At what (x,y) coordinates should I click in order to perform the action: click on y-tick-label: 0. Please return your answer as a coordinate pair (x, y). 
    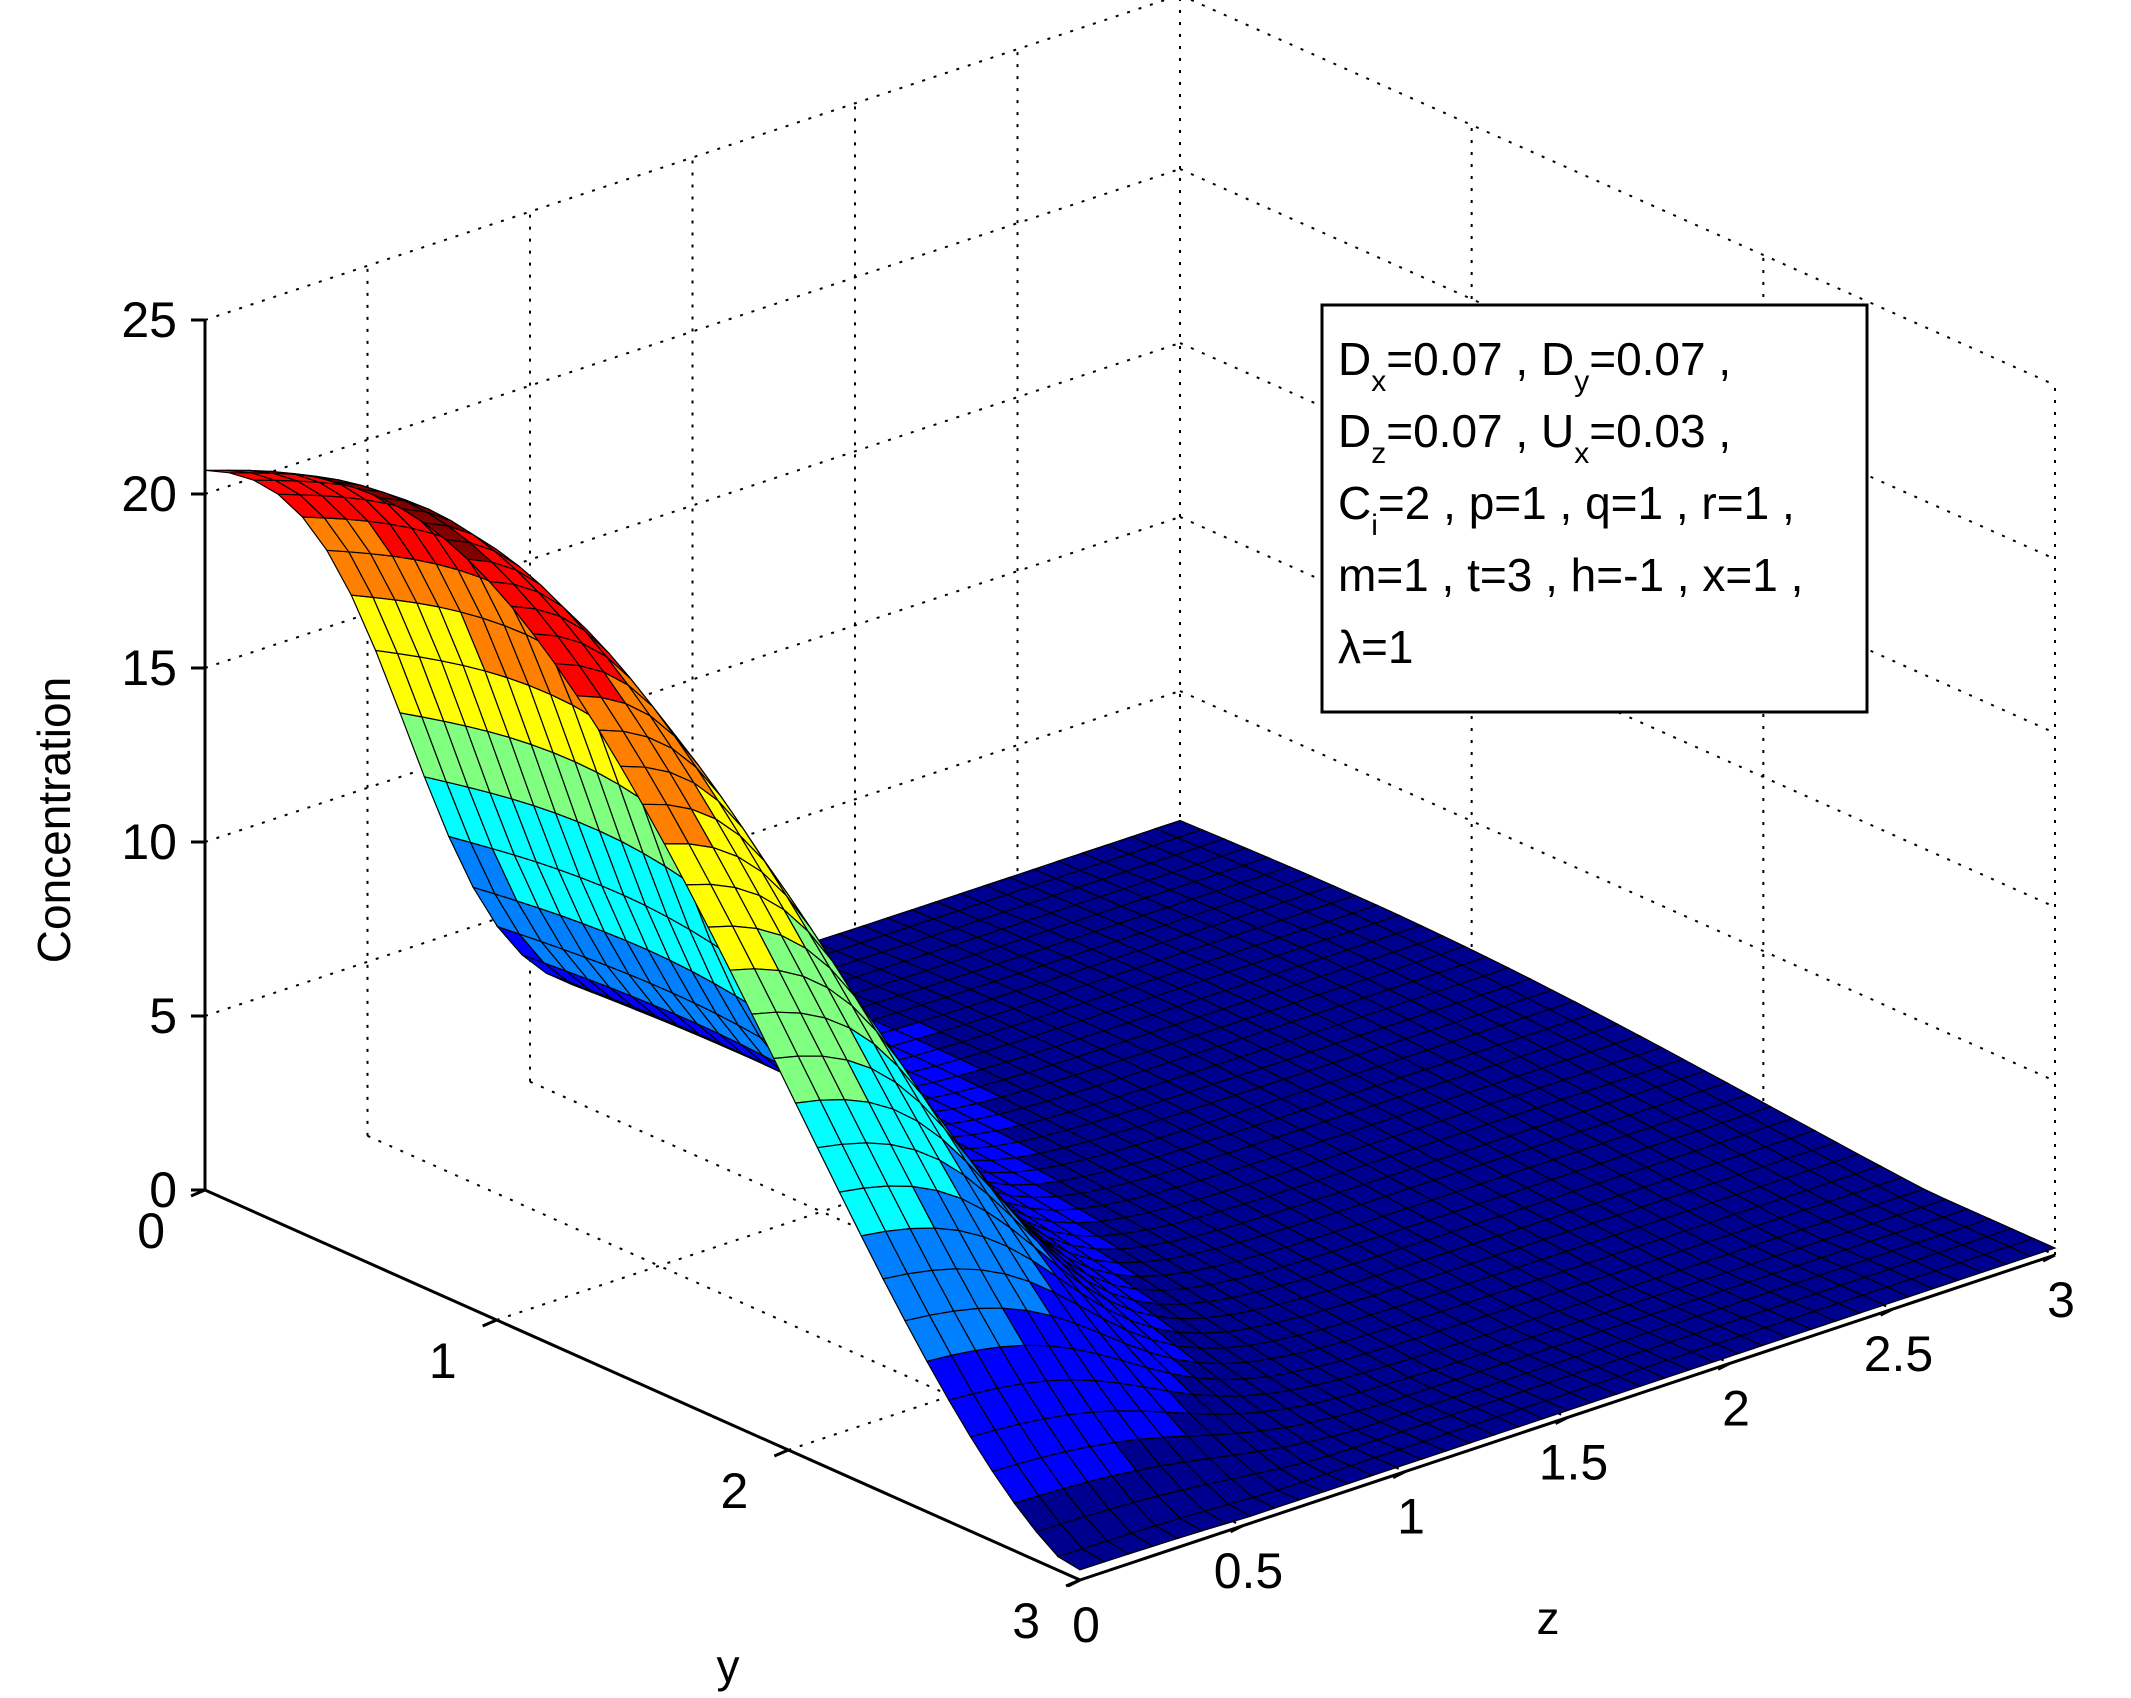
    Looking at the image, I should click on (151, 1231).